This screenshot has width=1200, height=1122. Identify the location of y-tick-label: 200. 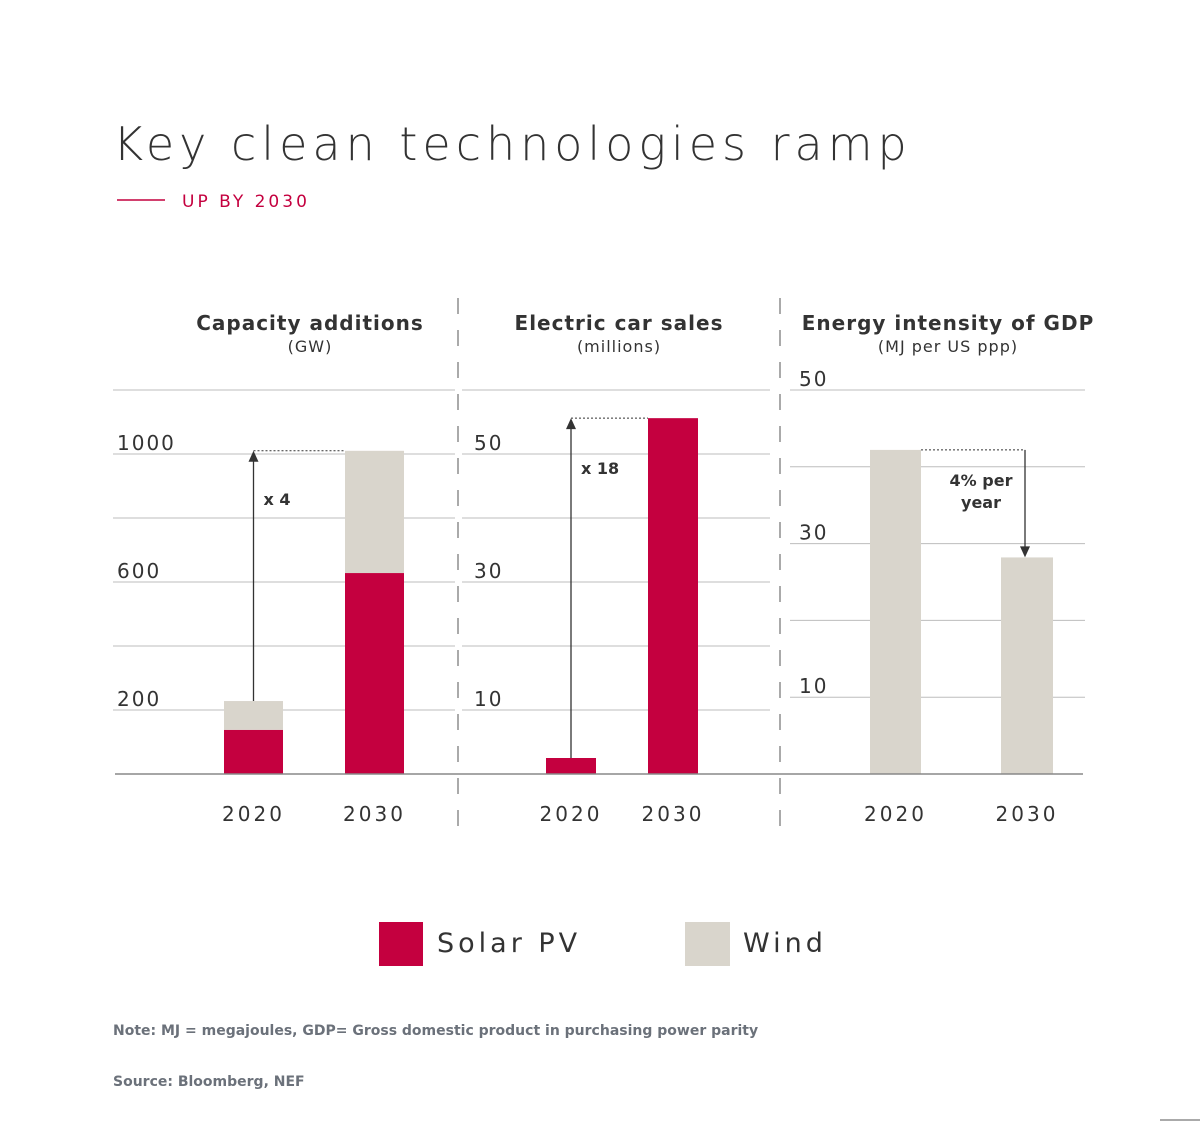
(139, 699).